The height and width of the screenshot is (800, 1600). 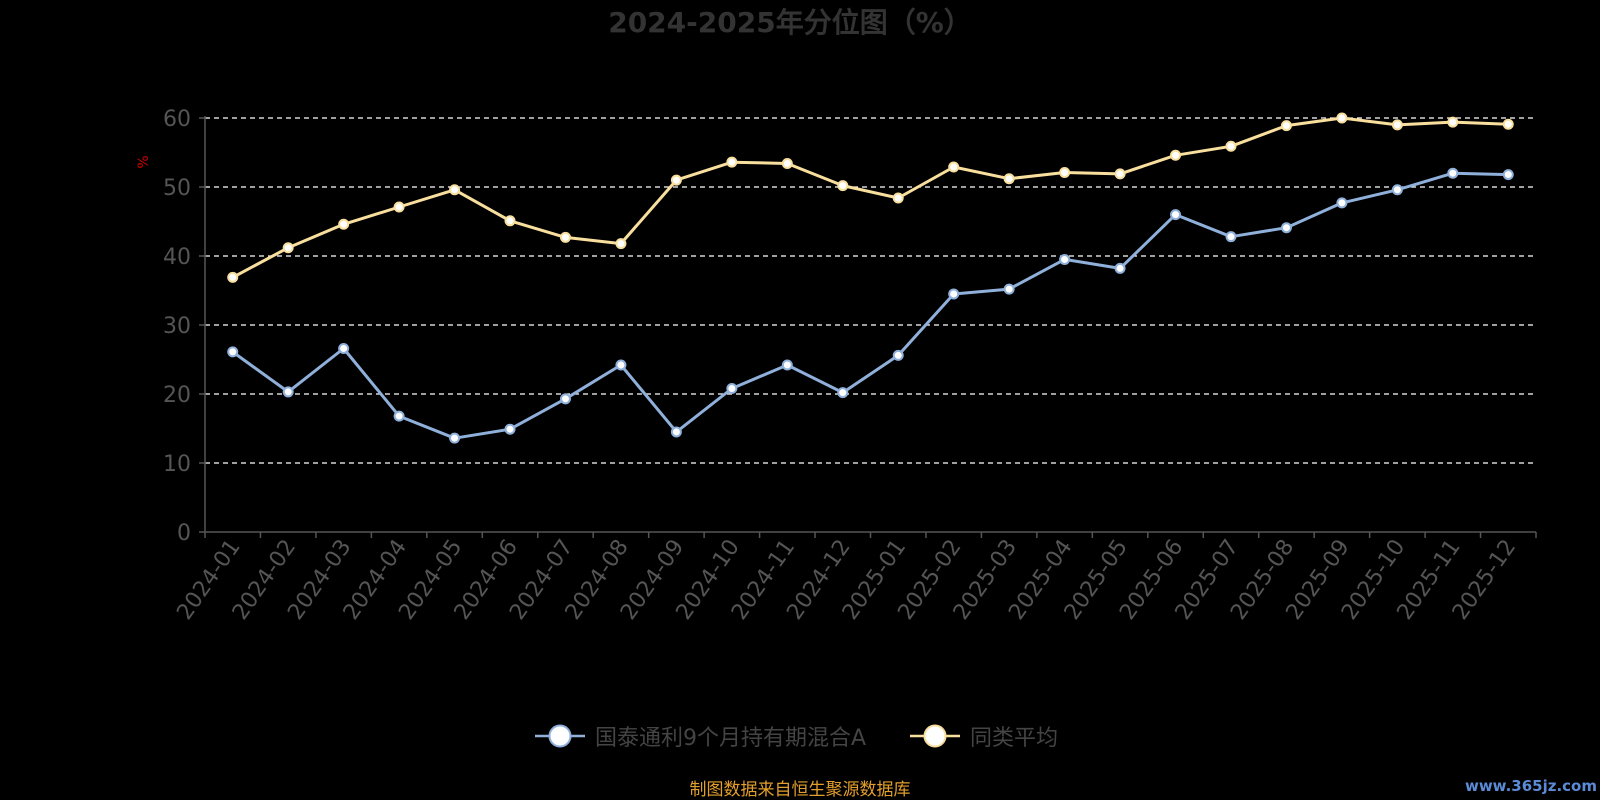 What do you see at coordinates (177, 188) in the screenshot?
I see `y-tick-label: 50` at bounding box center [177, 188].